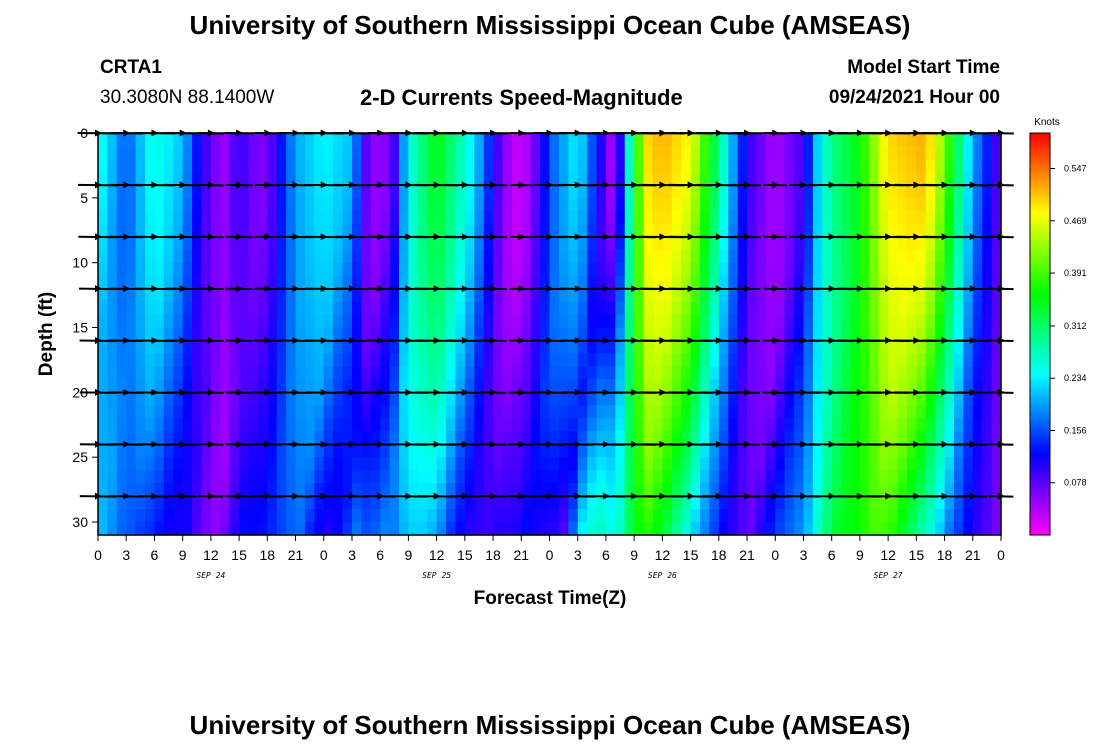  What do you see at coordinates (409, 555) in the screenshot?
I see `x-tick-label: 9` at bounding box center [409, 555].